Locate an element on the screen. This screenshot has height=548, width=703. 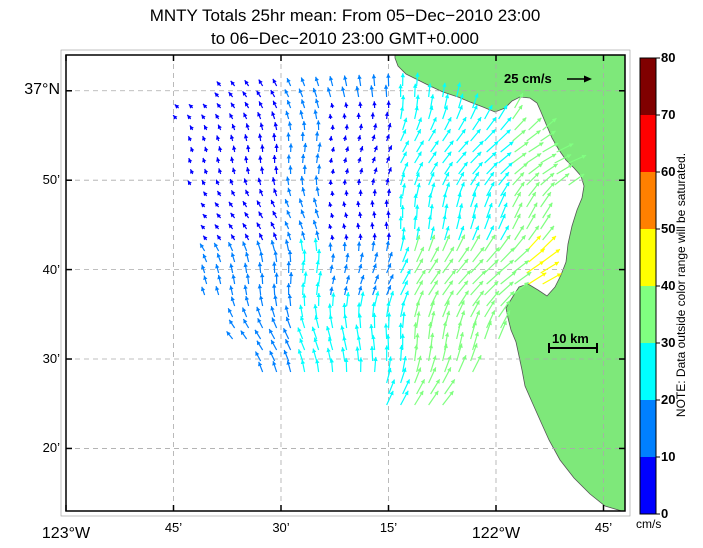
colorbar is located at coordinates (649, 286).